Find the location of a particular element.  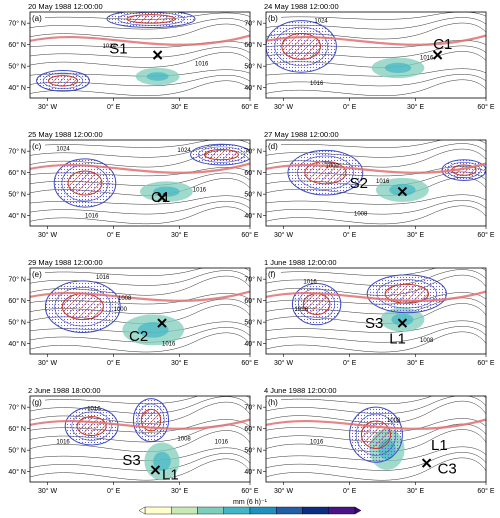

isobar-label: 1000 is located at coordinates (121, 310).